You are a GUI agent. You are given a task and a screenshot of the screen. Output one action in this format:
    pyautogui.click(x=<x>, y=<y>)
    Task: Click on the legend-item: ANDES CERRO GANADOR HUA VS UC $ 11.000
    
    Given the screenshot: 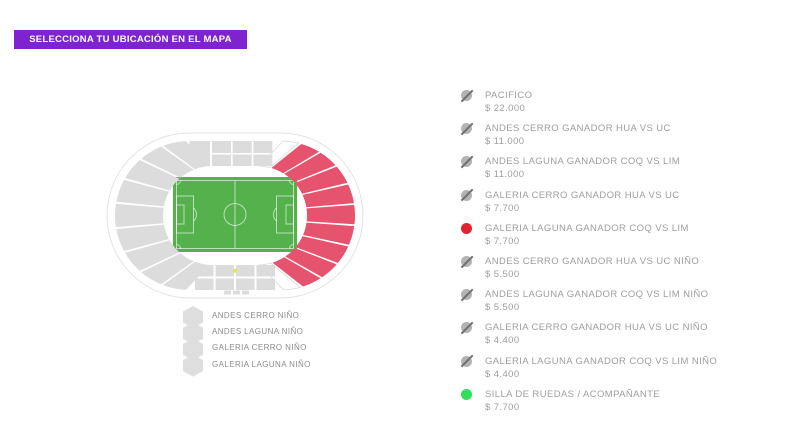 What is the action you would take?
    pyautogui.click(x=627, y=135)
    